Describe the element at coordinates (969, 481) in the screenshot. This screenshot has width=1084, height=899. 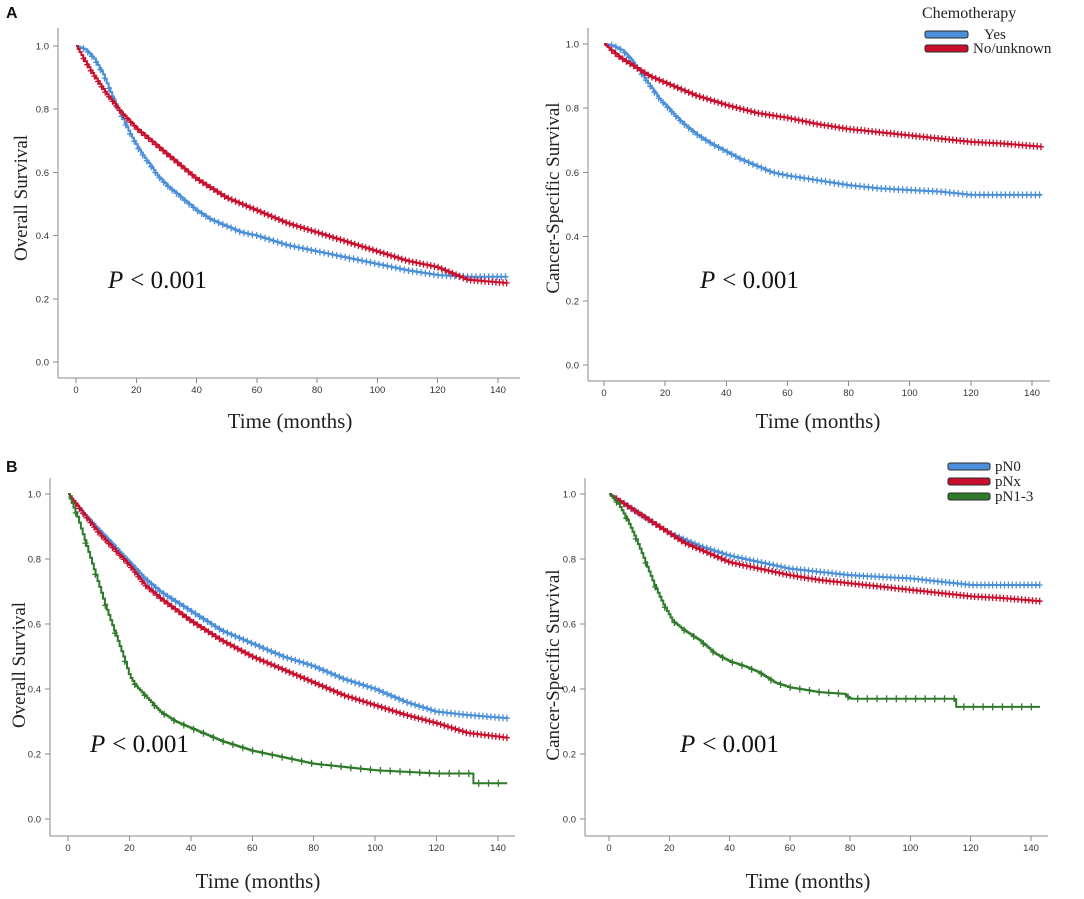
I see `legend-swatch-pnx` at that location.